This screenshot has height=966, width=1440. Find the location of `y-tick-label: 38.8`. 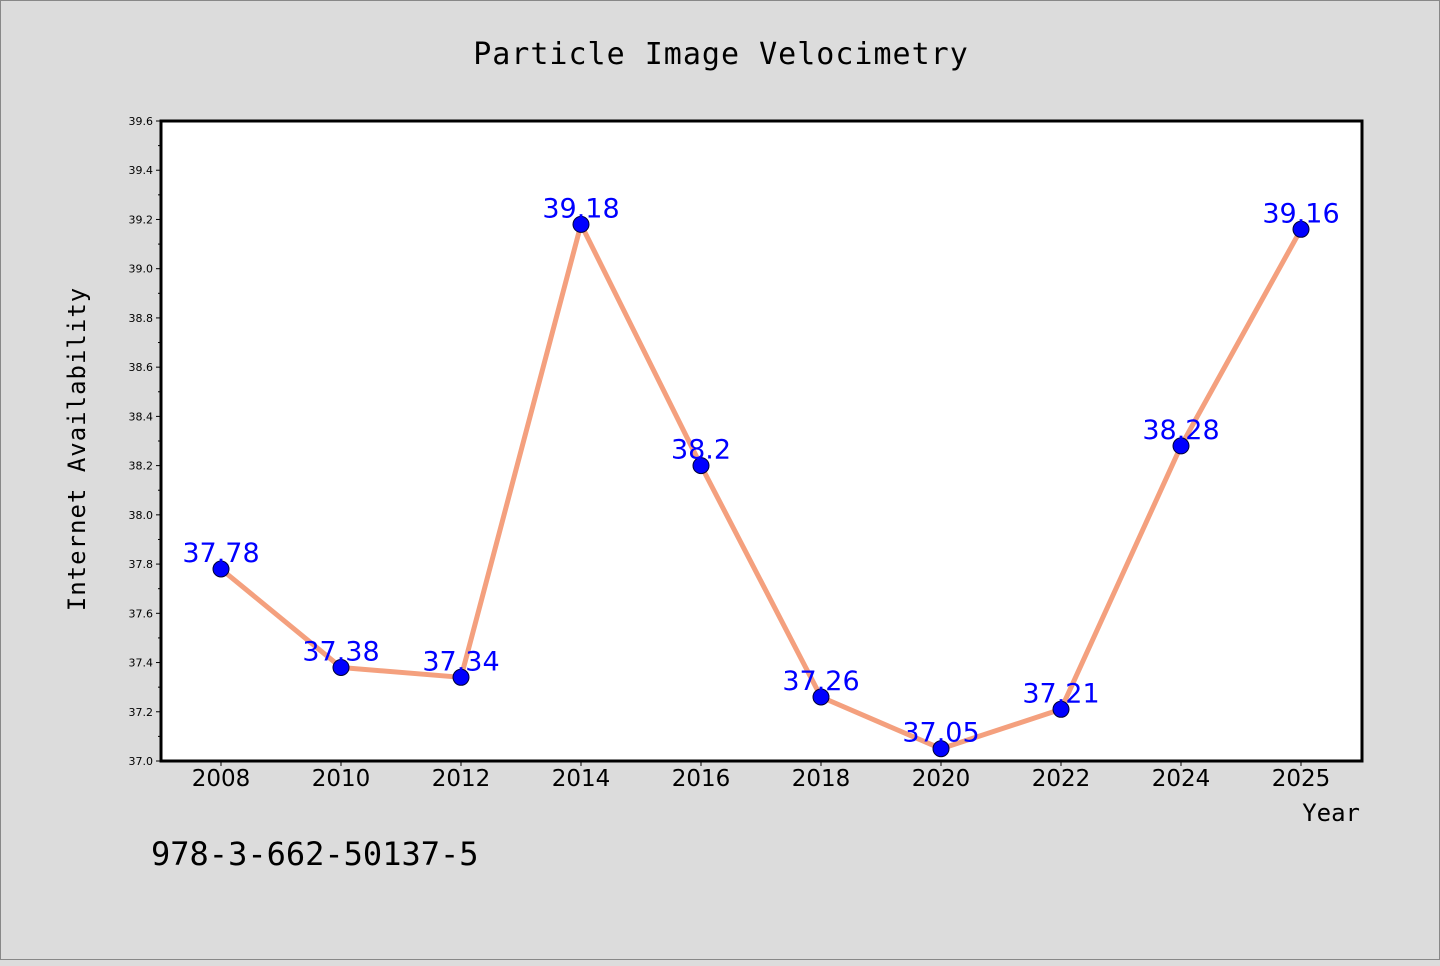

y-tick-label: 38.8 is located at coordinates (141, 318).